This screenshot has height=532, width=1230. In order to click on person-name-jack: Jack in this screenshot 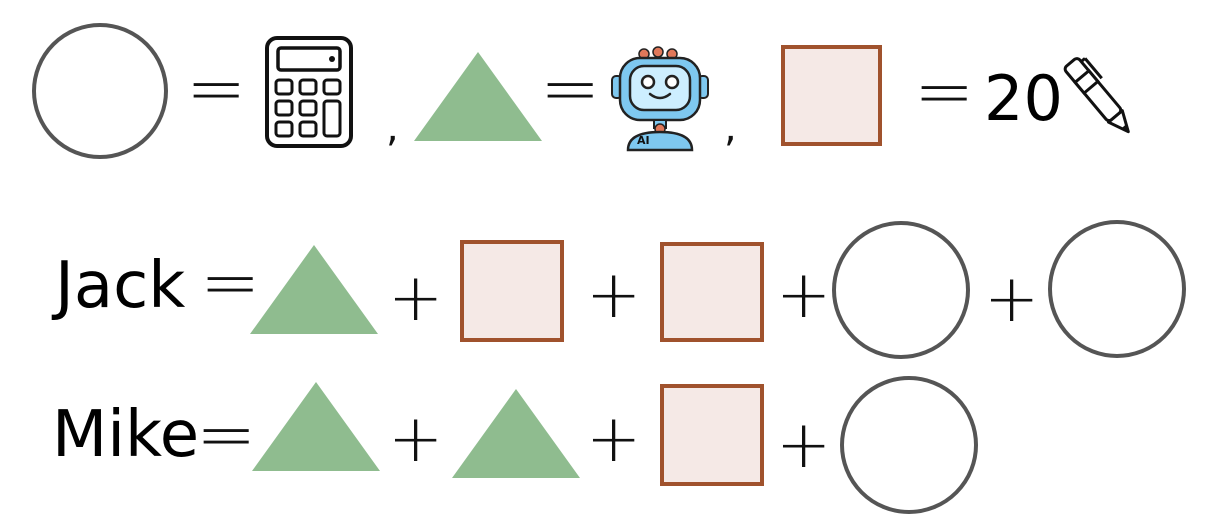, I will do `click(120, 286)`.